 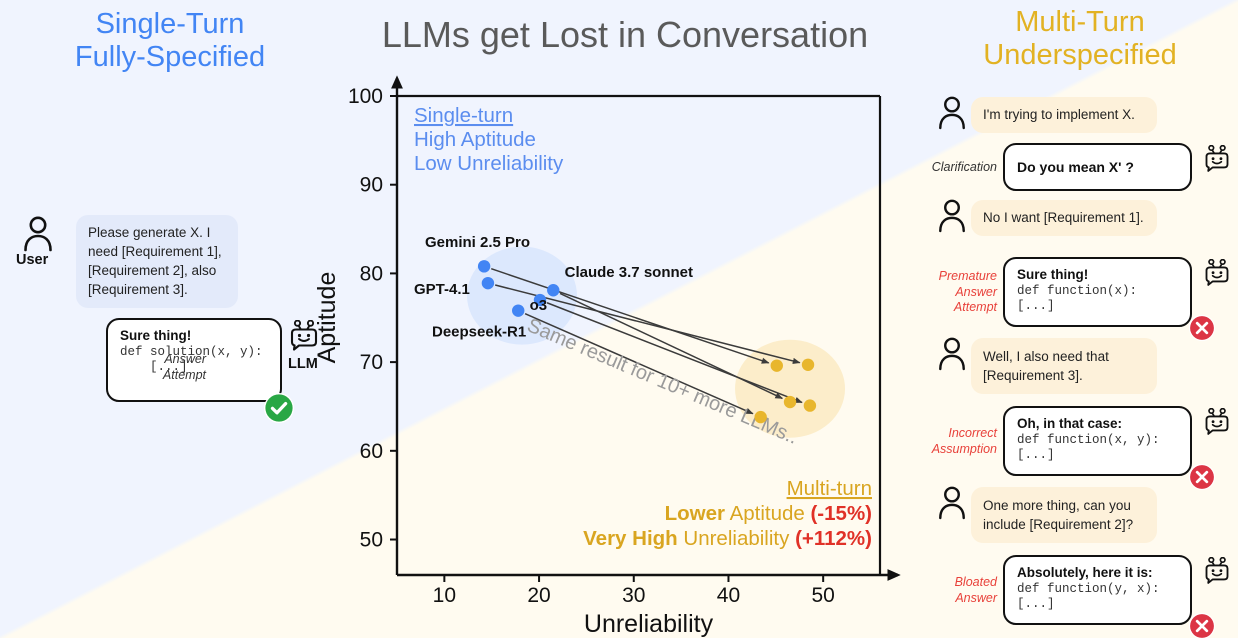 I want to click on model-label: Gemini 2.5 Pro, so click(x=477, y=242).